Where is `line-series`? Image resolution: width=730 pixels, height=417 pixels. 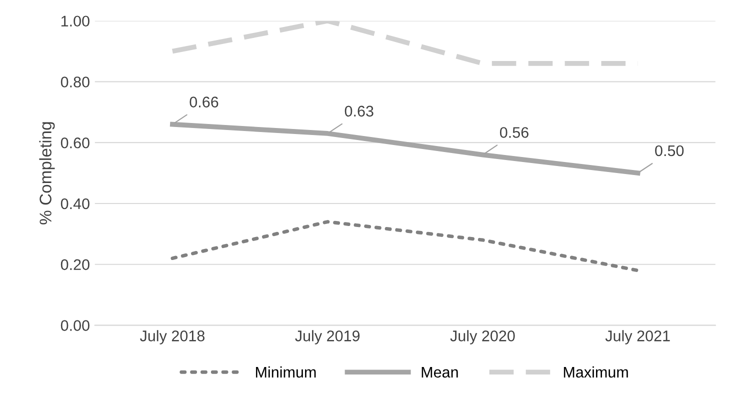
line-series is located at coordinates (405, 246).